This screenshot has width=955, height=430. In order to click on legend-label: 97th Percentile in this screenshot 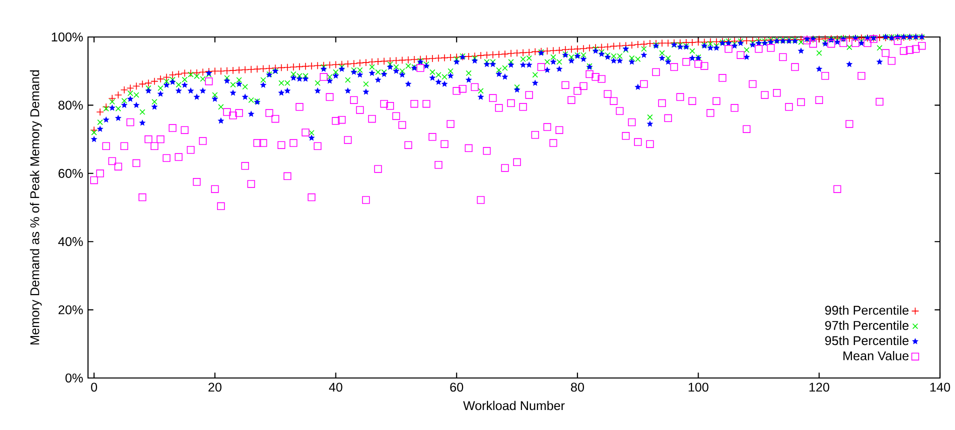, I will do `click(867, 325)`.